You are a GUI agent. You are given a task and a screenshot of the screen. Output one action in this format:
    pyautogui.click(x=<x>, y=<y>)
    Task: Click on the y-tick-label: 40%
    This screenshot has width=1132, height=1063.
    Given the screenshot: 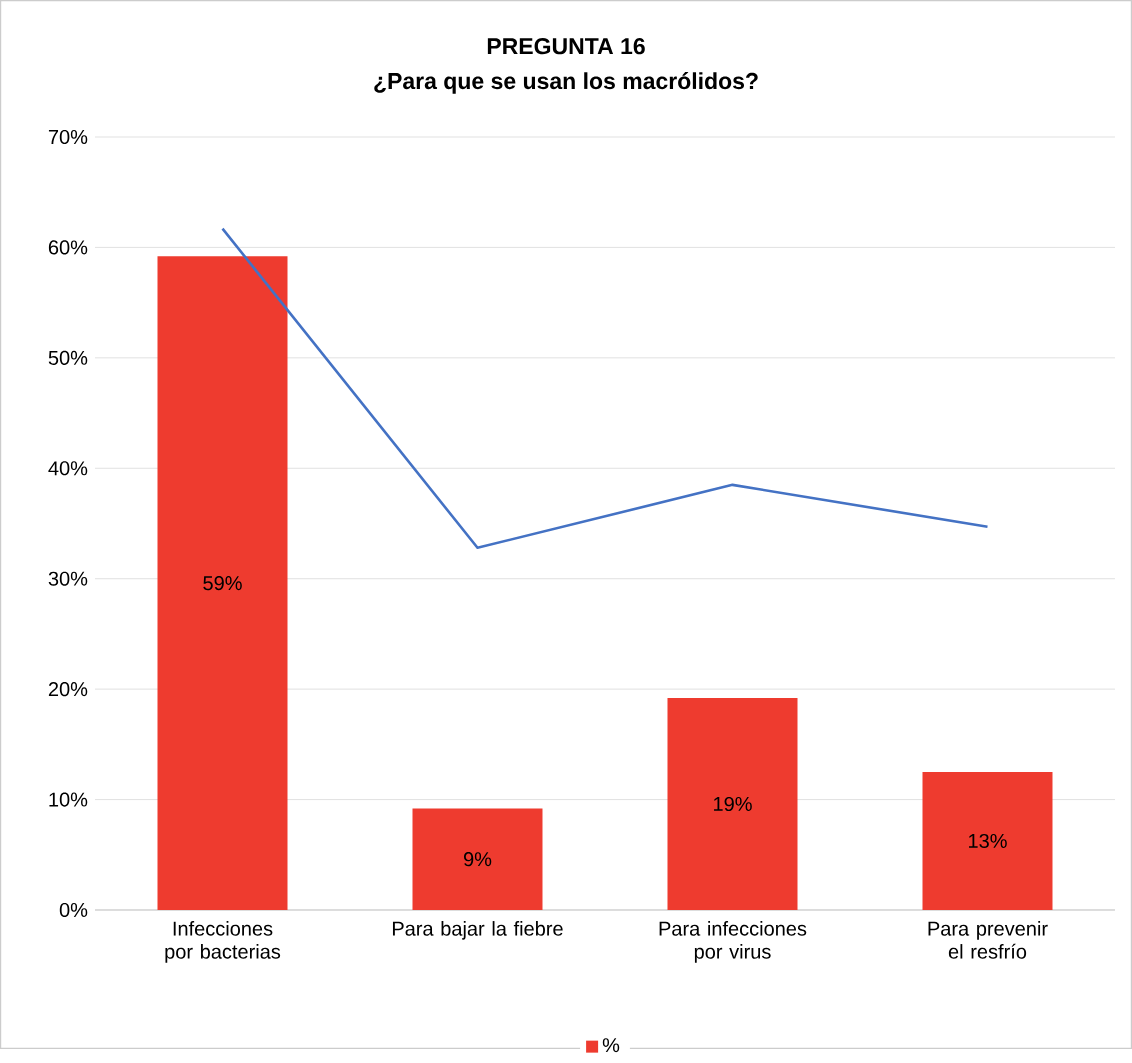 What is the action you would take?
    pyautogui.click(x=68, y=468)
    